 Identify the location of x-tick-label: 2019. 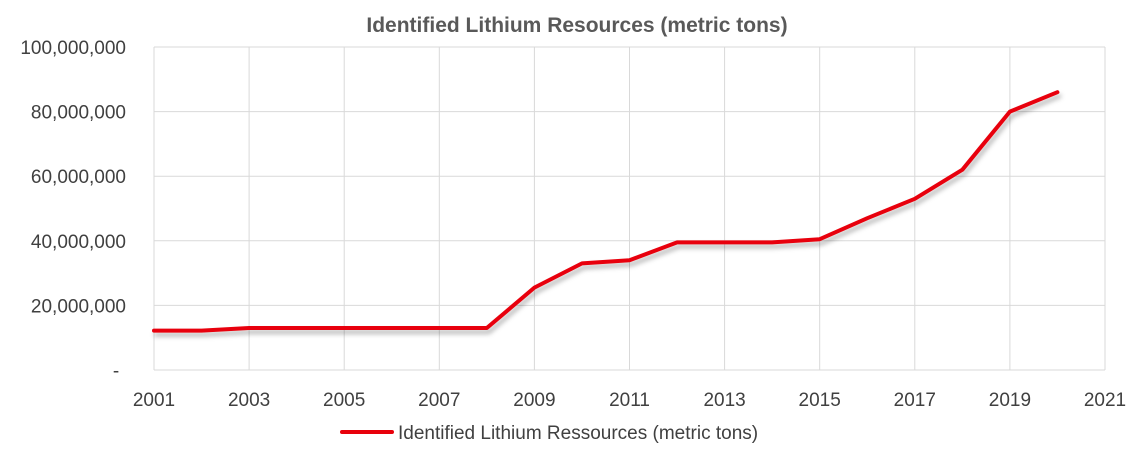
(1010, 400).